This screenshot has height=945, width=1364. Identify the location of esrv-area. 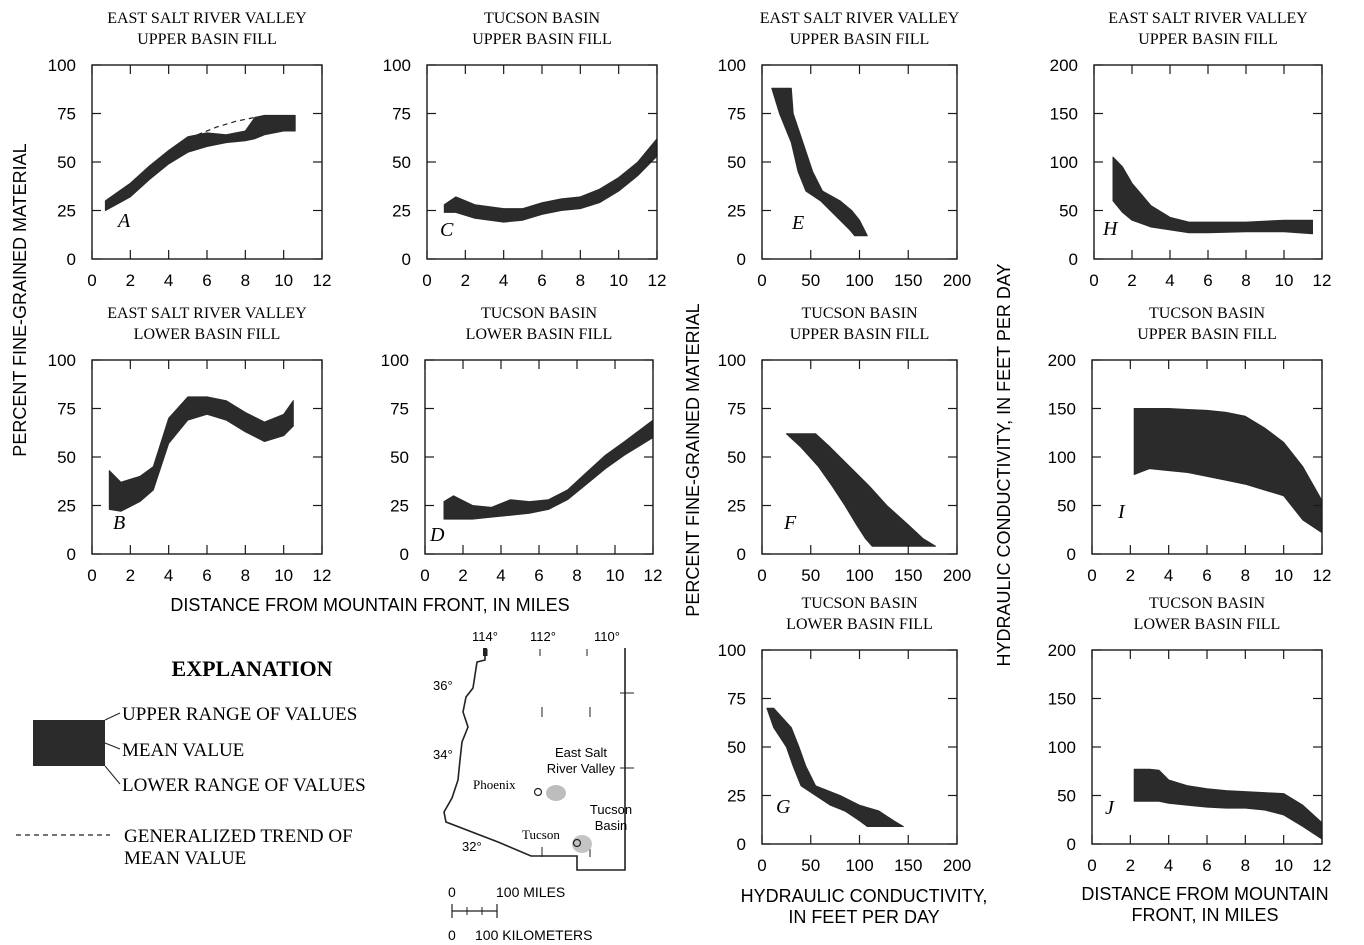
(556, 793).